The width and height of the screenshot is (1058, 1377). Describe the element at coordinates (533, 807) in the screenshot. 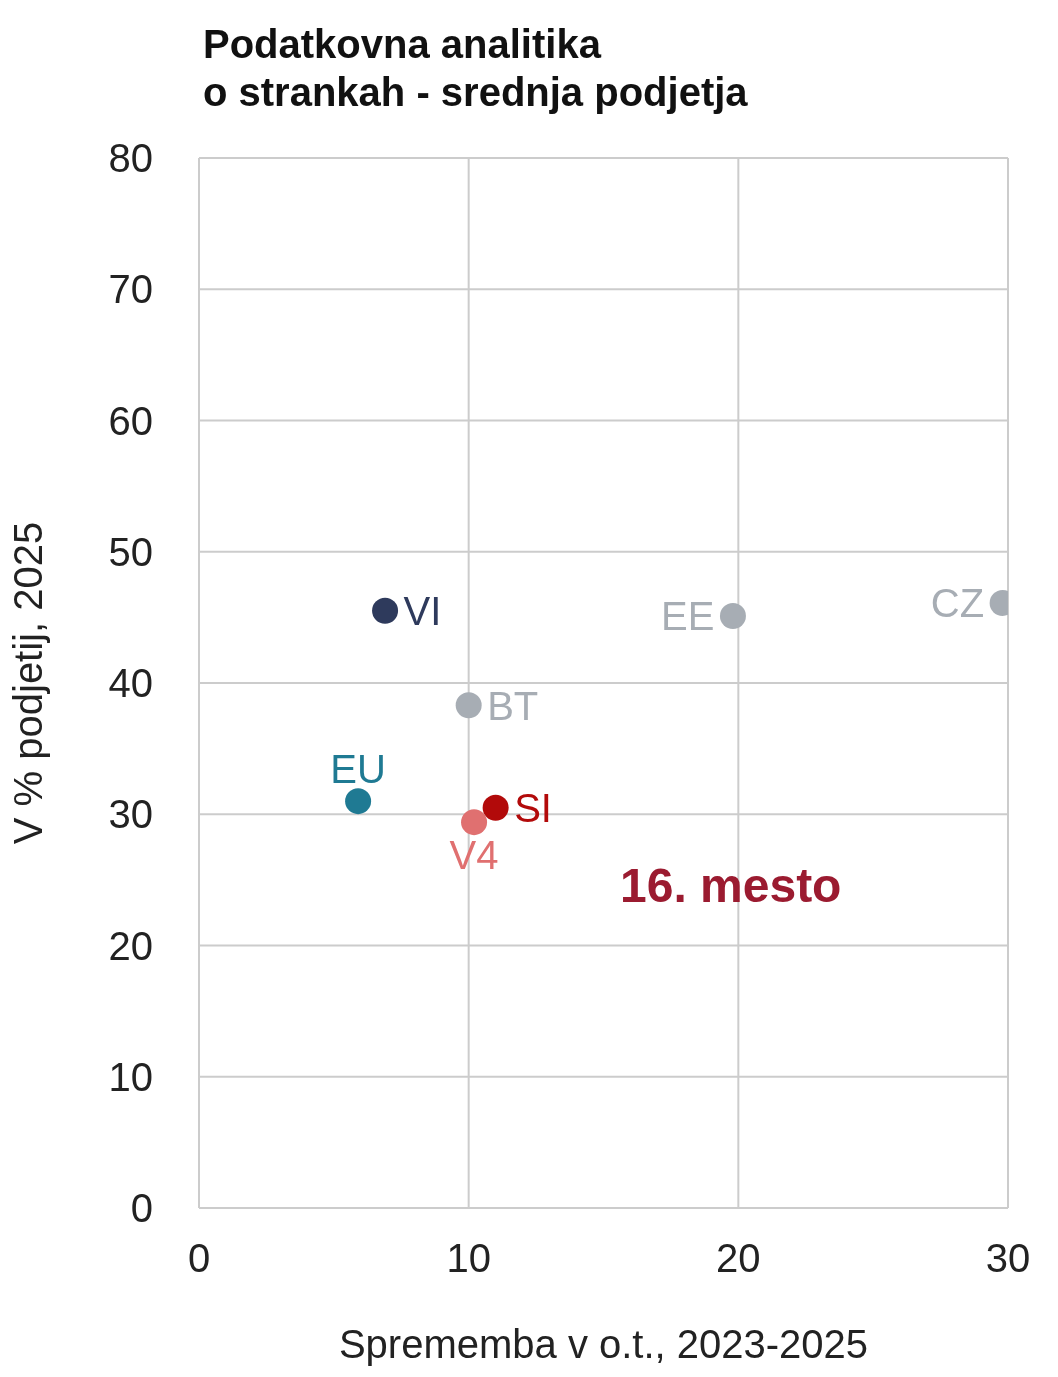

I see `series-label: SI` at that location.